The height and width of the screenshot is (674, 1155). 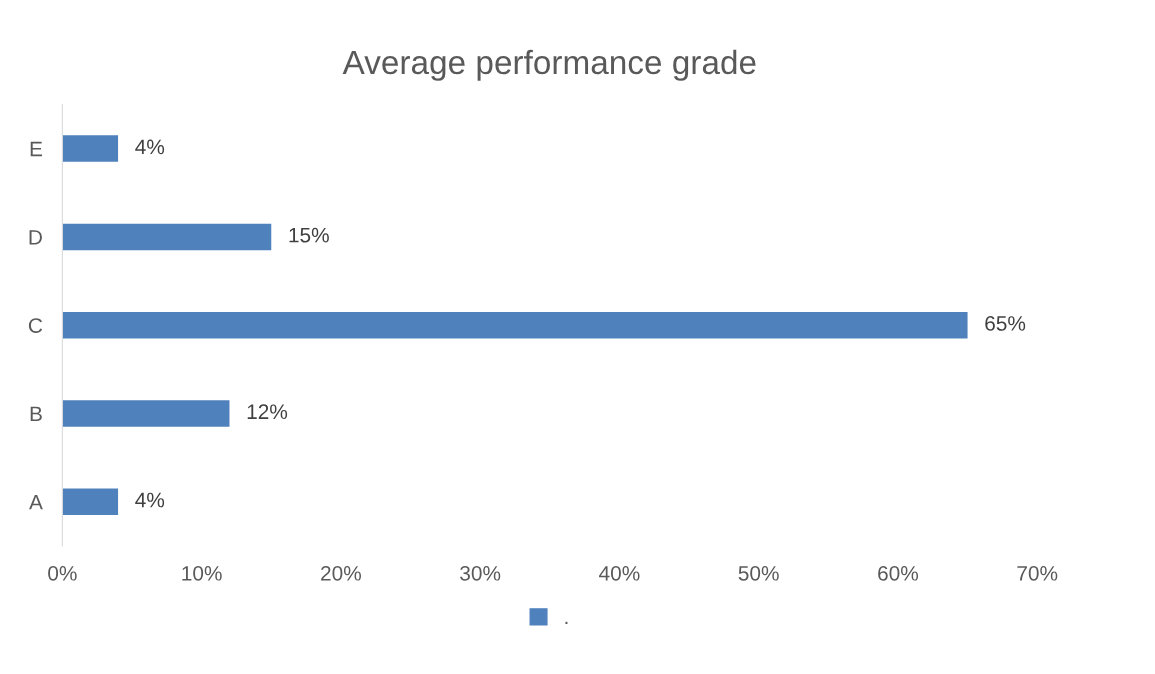 I want to click on chart-title: Average performance grade, so click(x=549, y=65).